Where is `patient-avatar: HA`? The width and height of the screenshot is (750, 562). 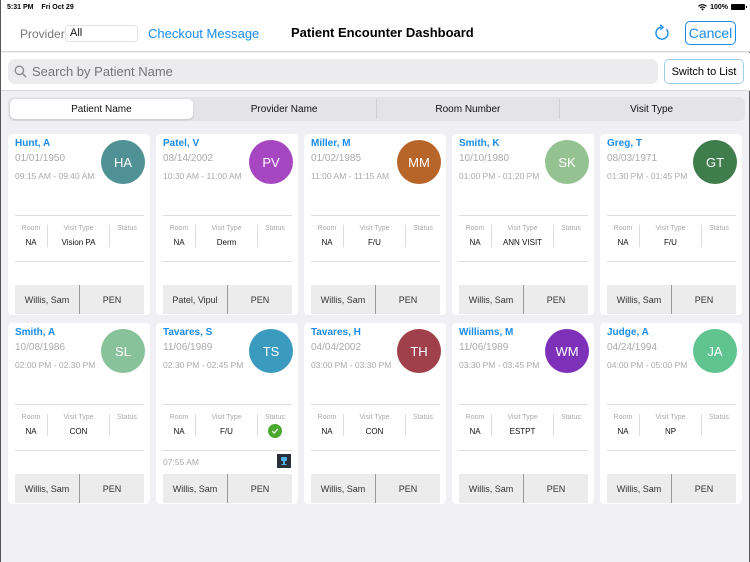 patient-avatar: HA is located at coordinates (123, 162).